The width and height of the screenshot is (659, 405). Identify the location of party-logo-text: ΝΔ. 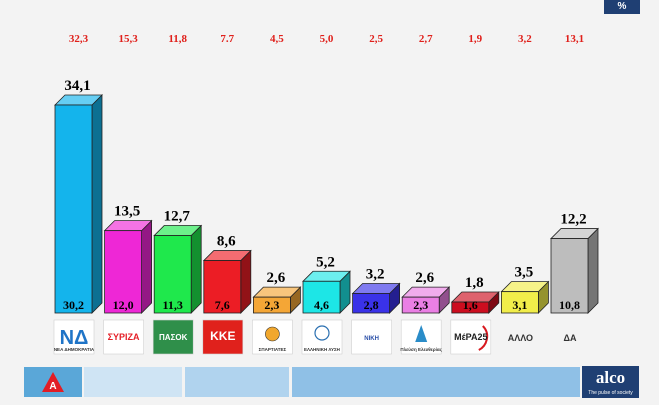
(74, 338).